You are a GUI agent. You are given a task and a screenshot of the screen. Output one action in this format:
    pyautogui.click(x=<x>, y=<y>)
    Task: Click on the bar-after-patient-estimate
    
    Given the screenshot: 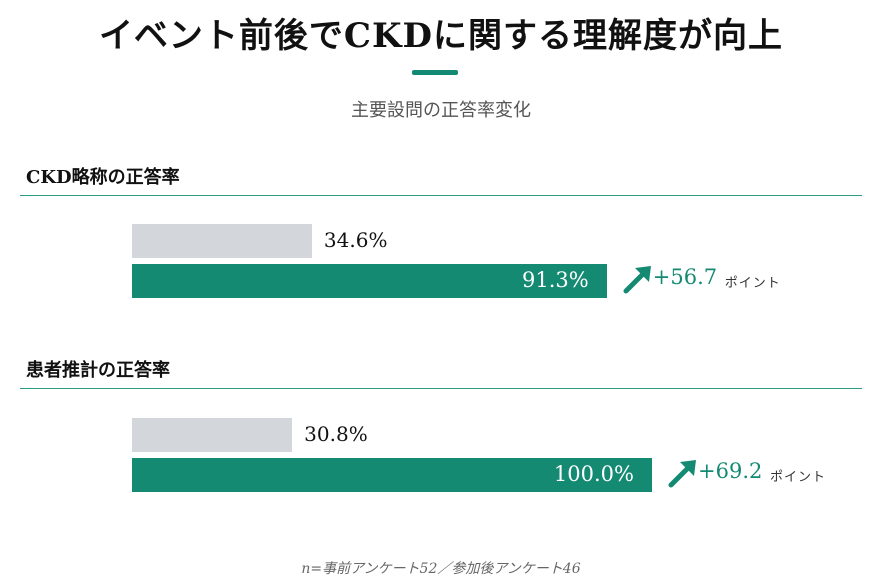 What is the action you would take?
    pyautogui.click(x=392, y=475)
    